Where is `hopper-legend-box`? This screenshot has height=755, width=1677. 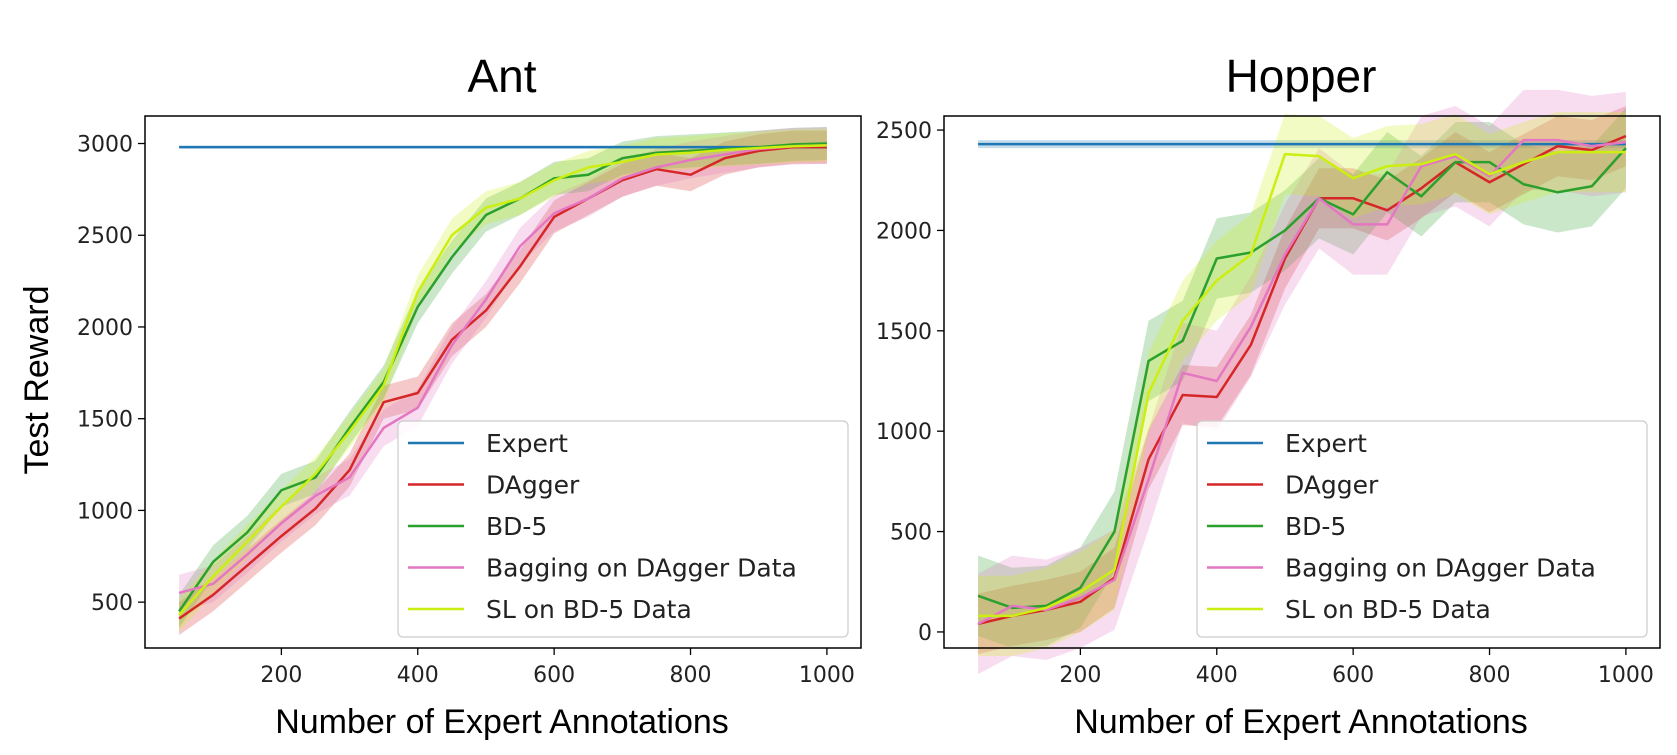 hopper-legend-box is located at coordinates (1422, 529).